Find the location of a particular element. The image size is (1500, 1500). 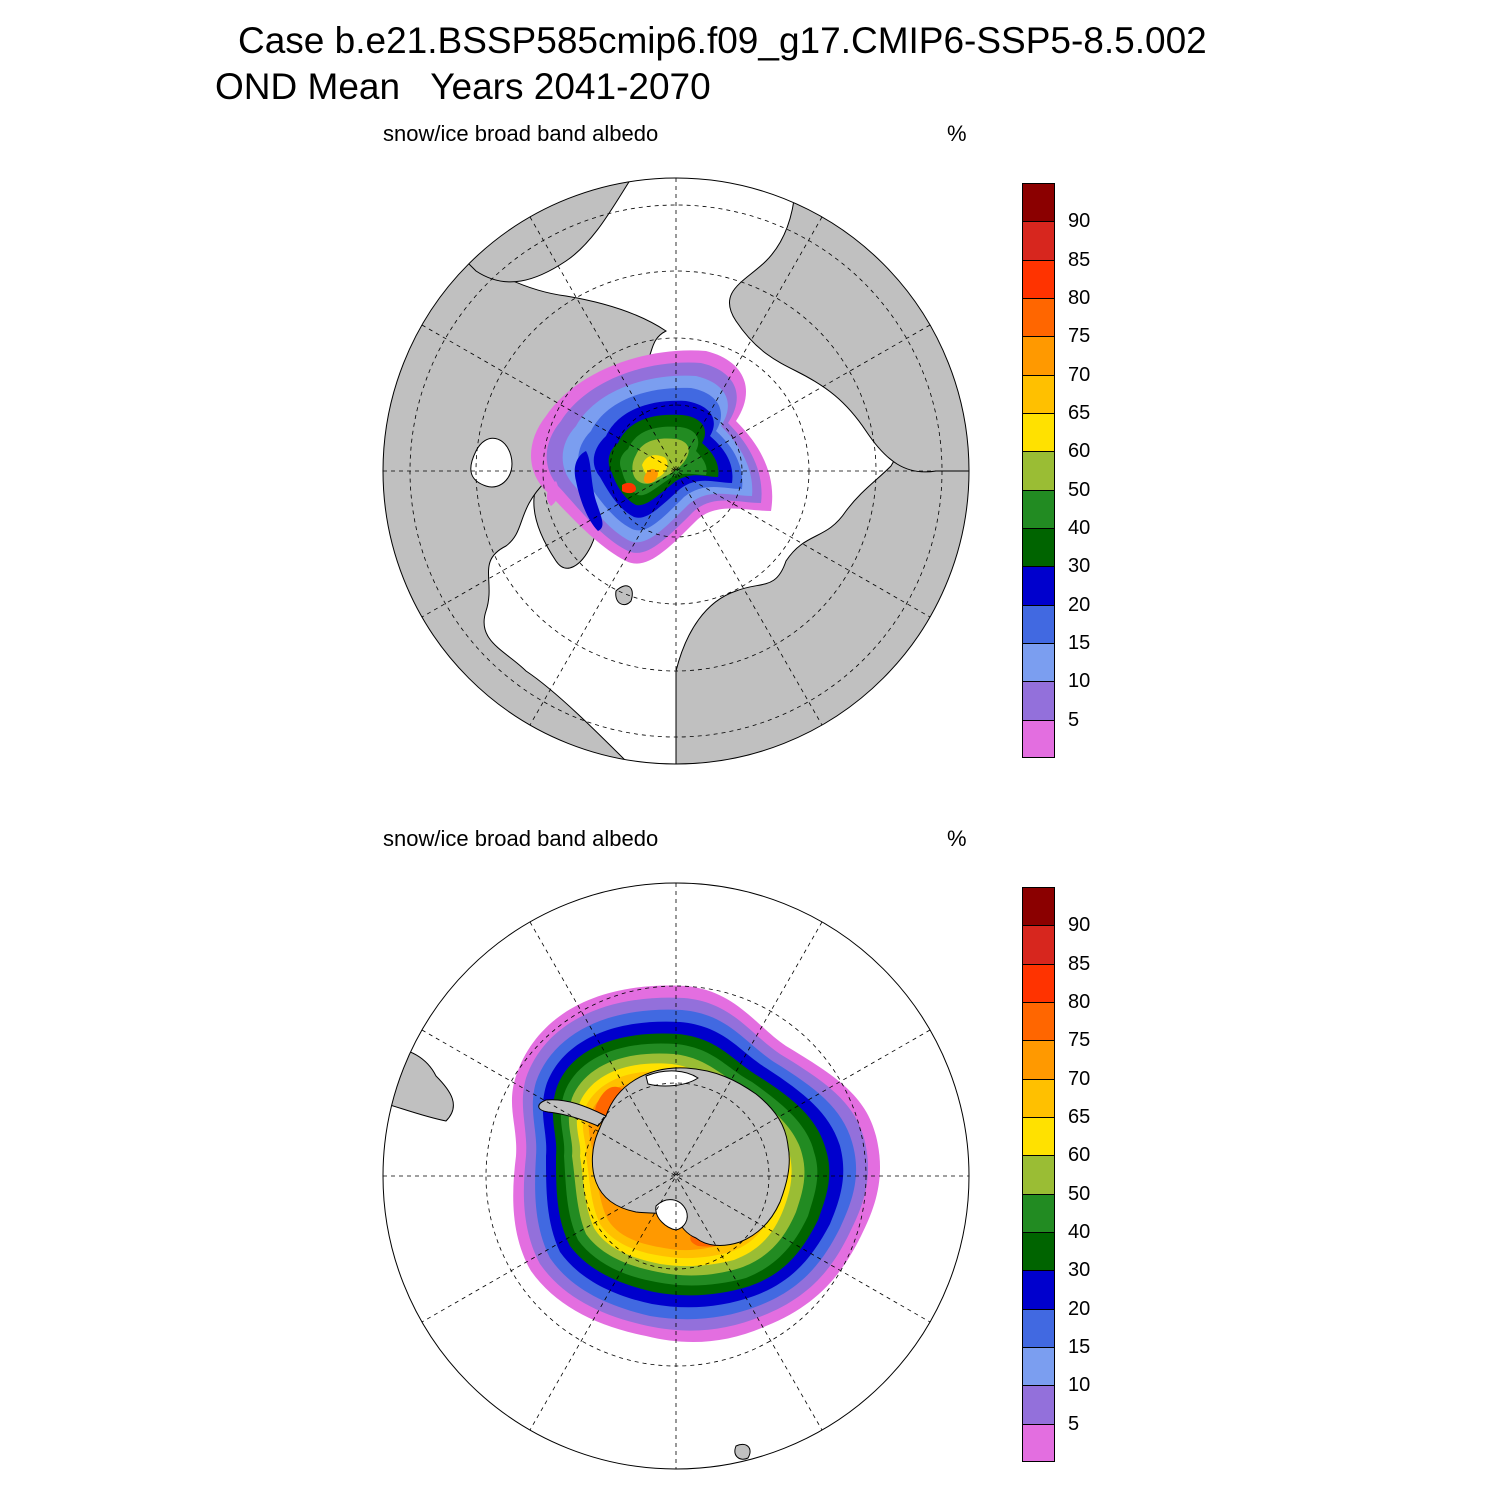

north-albedo-field is located at coordinates (652, 457).